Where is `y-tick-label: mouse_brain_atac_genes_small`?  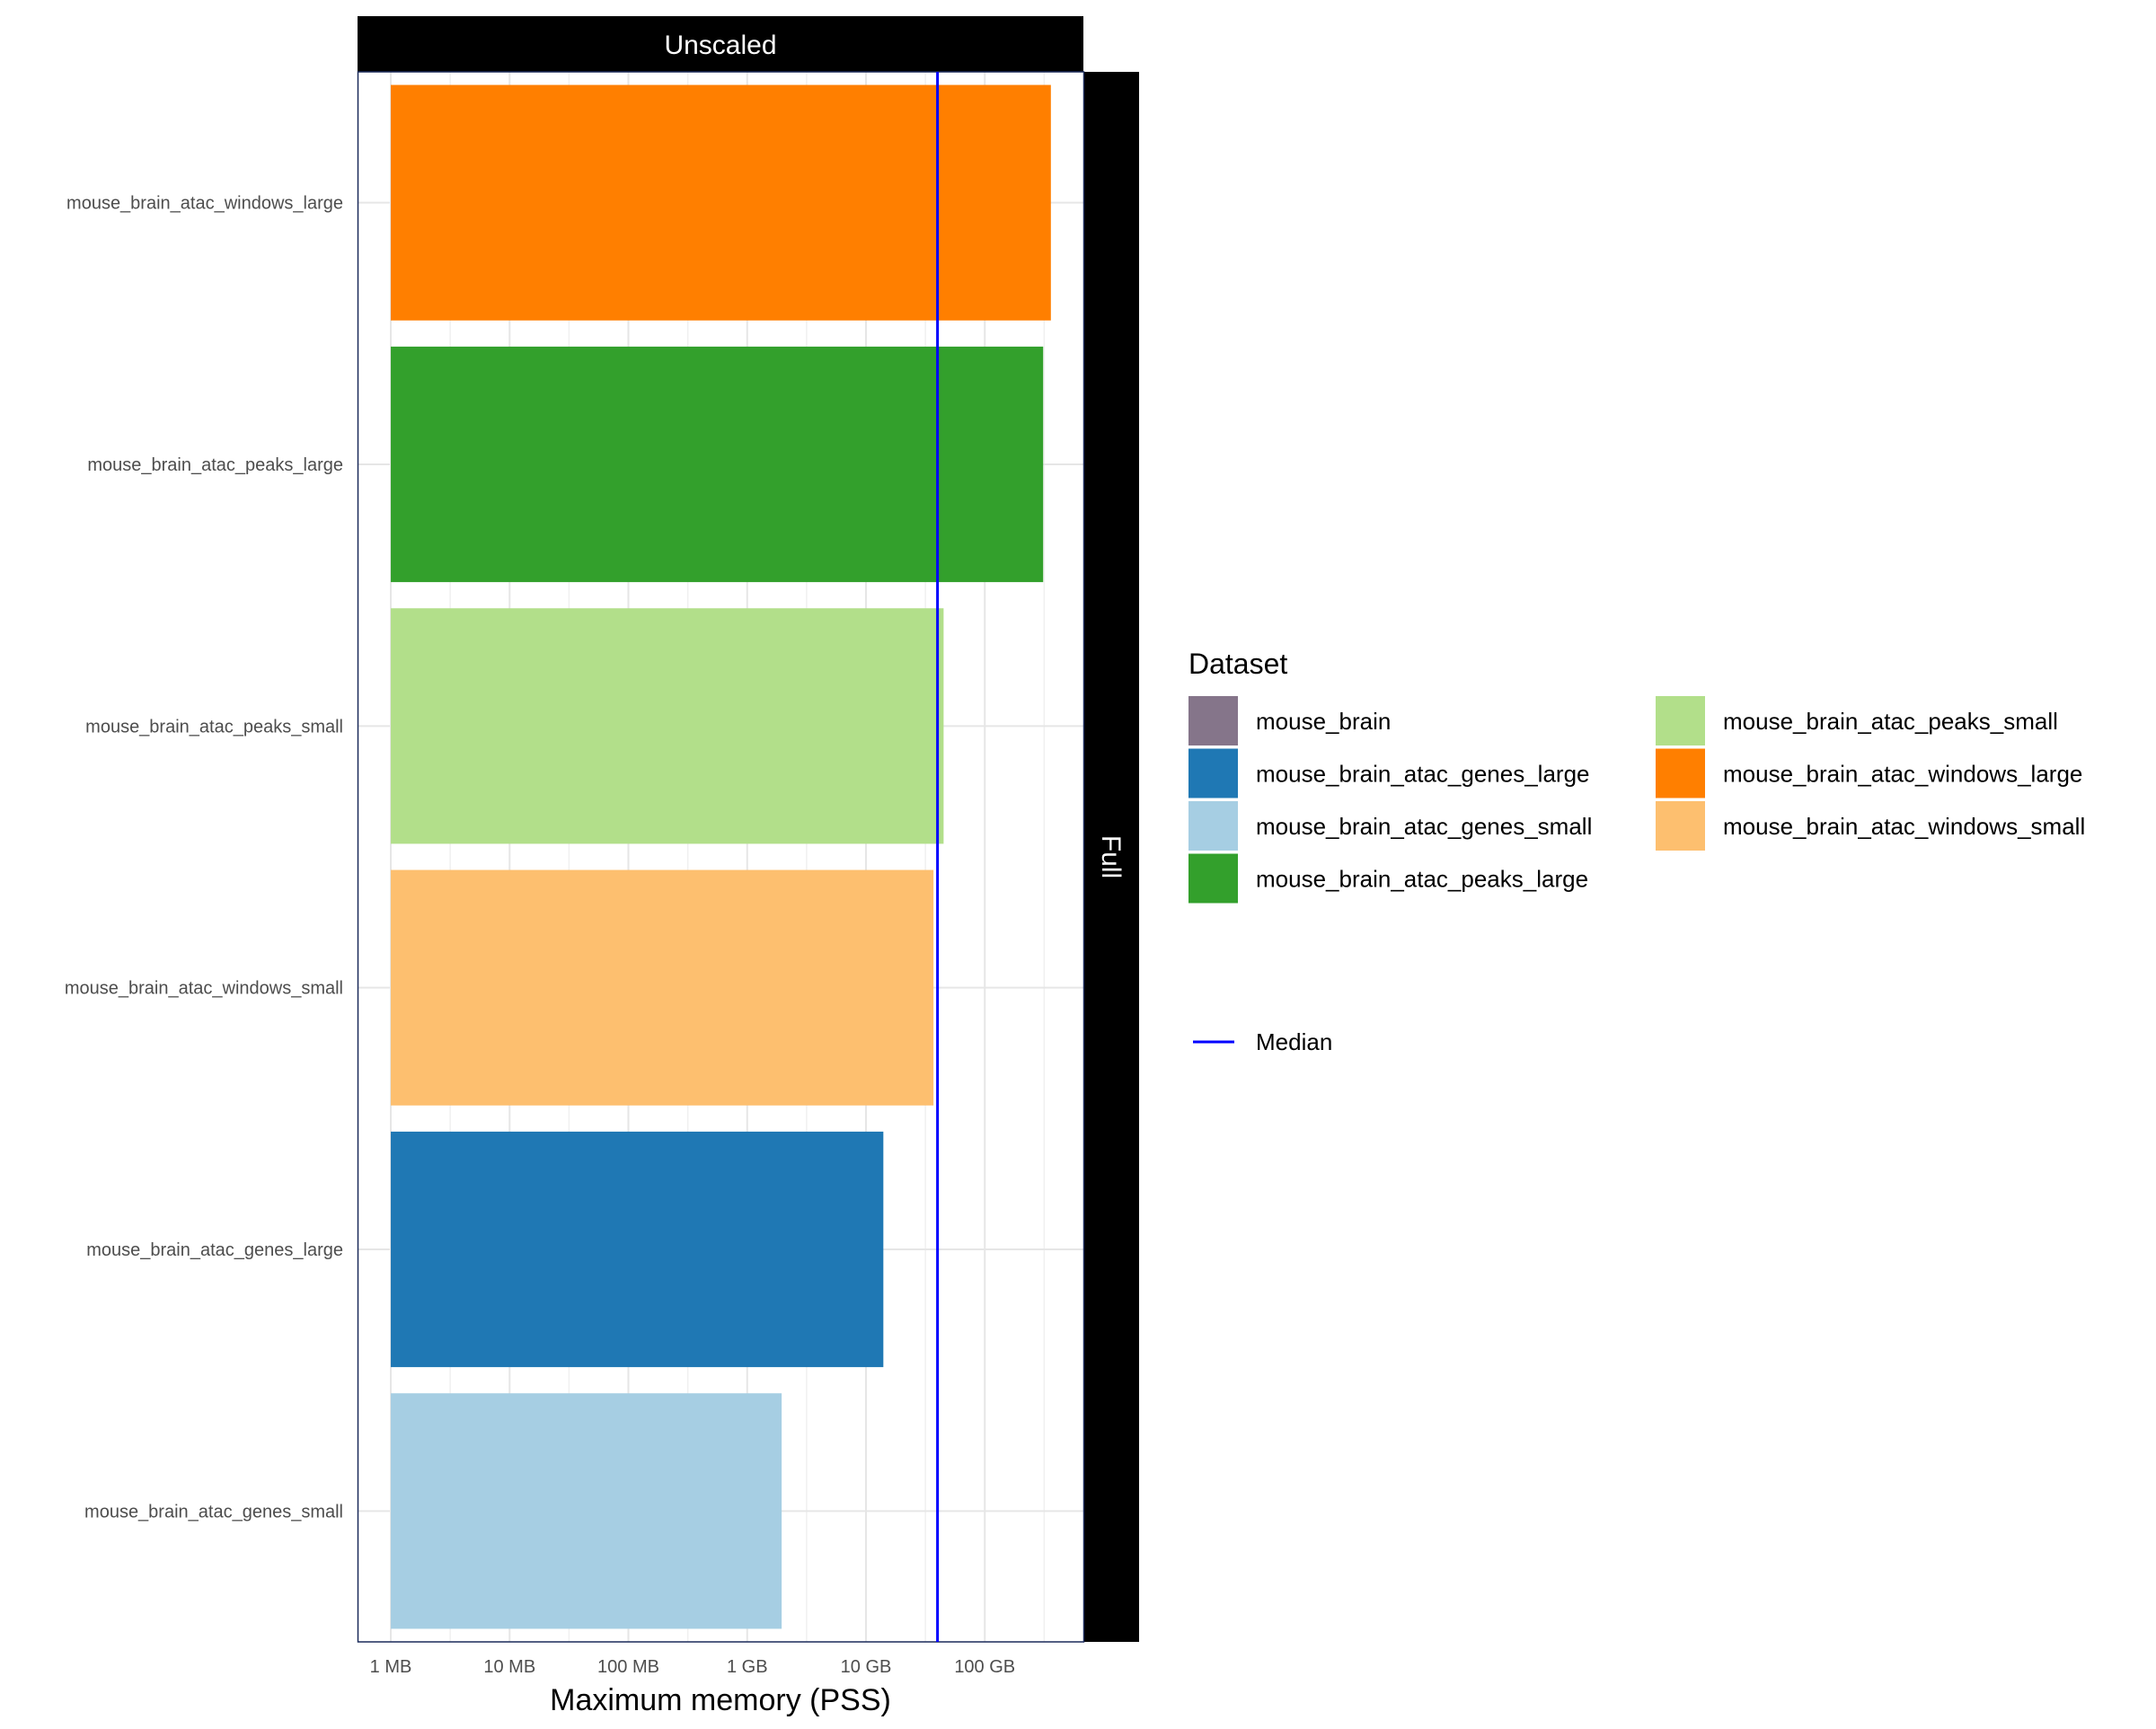
y-tick-label: mouse_brain_atac_genes_small is located at coordinates (213, 1512).